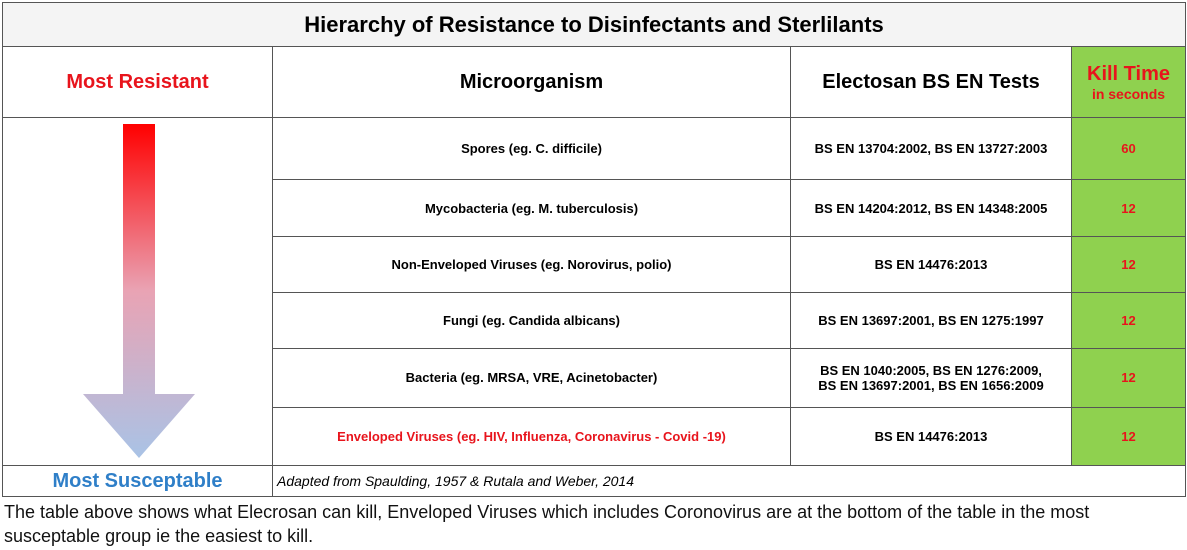 The width and height of the screenshot is (1187, 550). I want to click on test-line: BS EN 1040:2005, BS EN 1276:2009,, so click(931, 370).